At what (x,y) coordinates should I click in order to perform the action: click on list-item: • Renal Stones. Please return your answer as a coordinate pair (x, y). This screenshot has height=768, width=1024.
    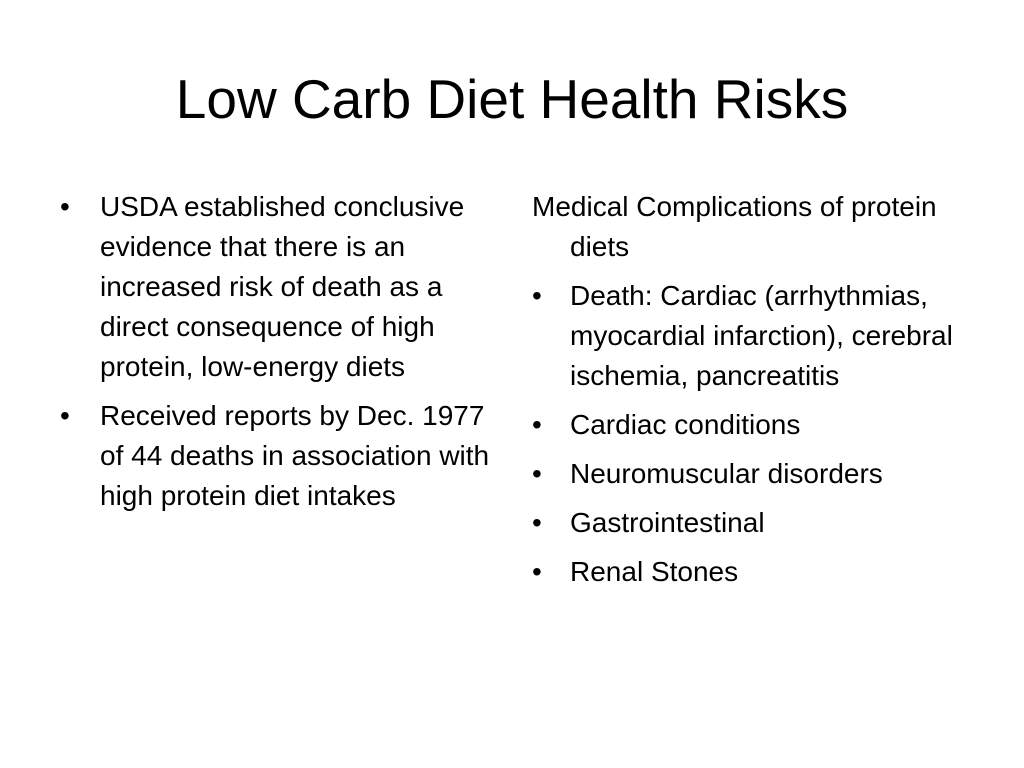
    Looking at the image, I should click on (752, 572).